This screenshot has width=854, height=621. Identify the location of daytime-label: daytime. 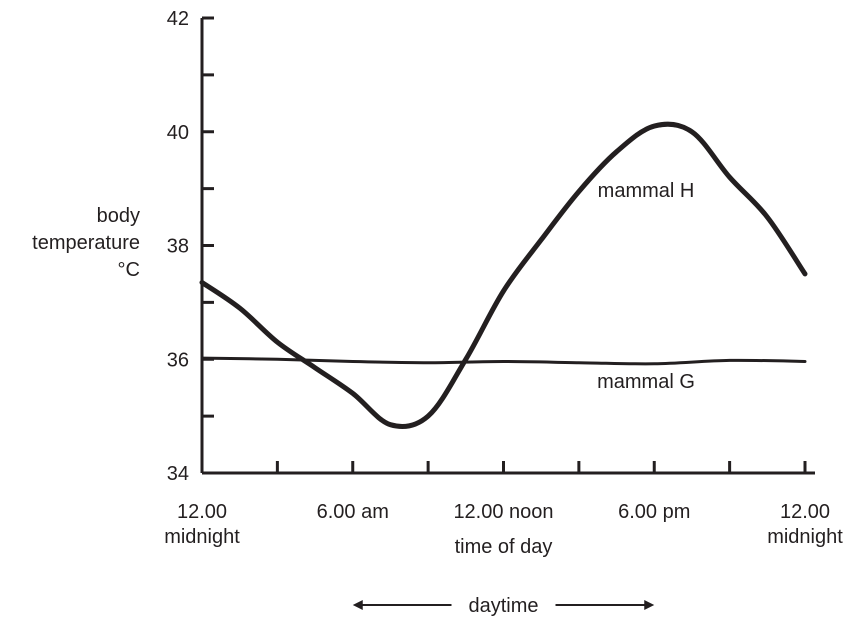
(503, 606).